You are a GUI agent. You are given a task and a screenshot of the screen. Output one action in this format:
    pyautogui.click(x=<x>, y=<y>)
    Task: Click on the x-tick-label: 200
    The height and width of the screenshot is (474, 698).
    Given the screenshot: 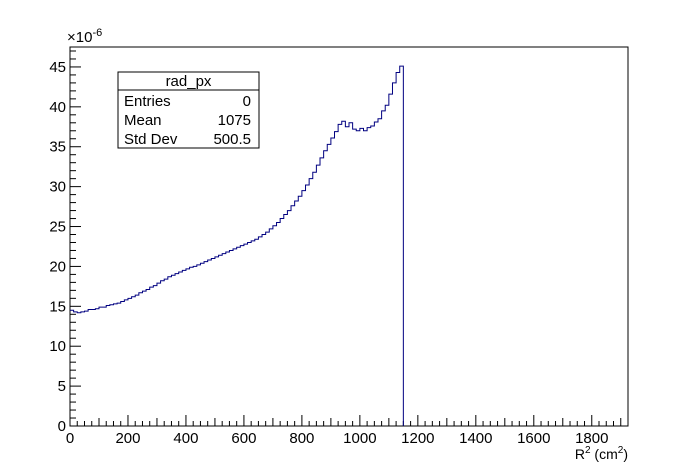 What is the action you would take?
    pyautogui.click(x=127, y=438)
    